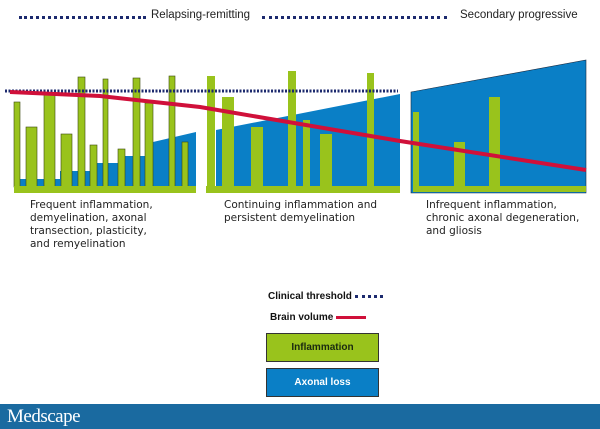 This screenshot has height=429, width=600. I want to click on legend-threshold: Clinical threshold, so click(325, 296).